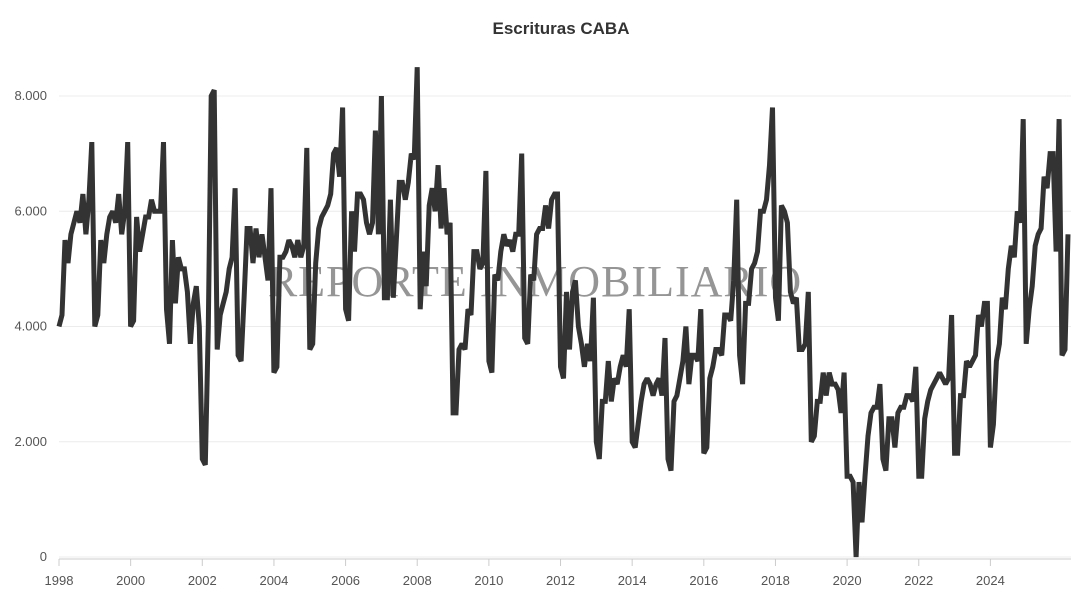 This screenshot has width=1086, height=614. What do you see at coordinates (847, 580) in the screenshot?
I see `x-tick-label: 2020` at bounding box center [847, 580].